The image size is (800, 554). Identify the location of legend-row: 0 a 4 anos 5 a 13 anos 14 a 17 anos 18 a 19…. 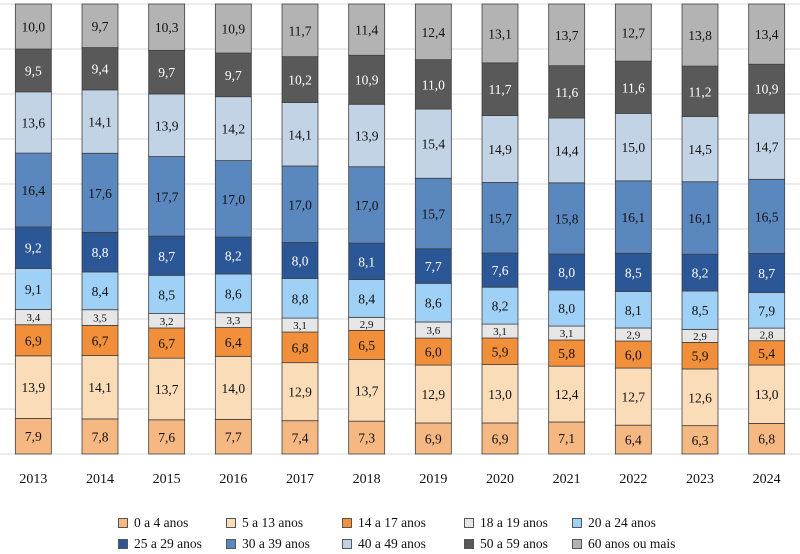
(418, 522).